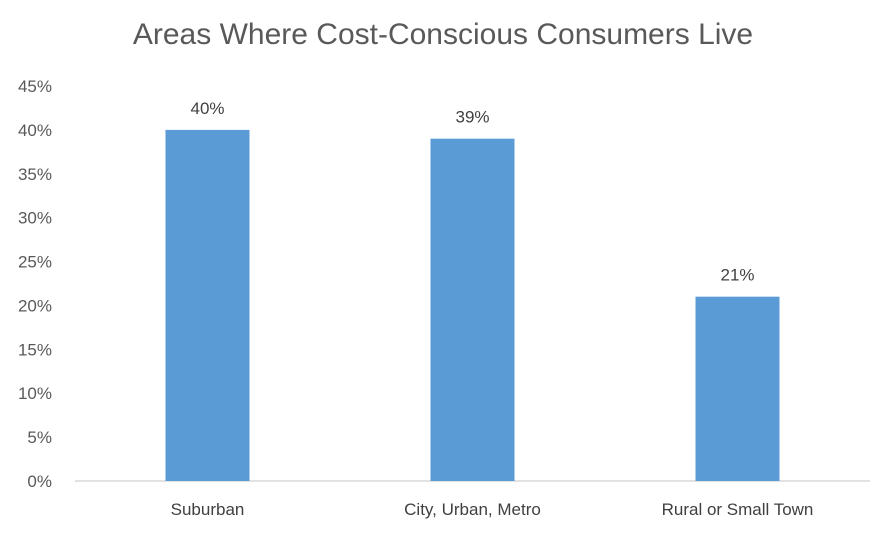 This screenshot has height=533, width=886. I want to click on y-tick-label: 40%, so click(35, 130).